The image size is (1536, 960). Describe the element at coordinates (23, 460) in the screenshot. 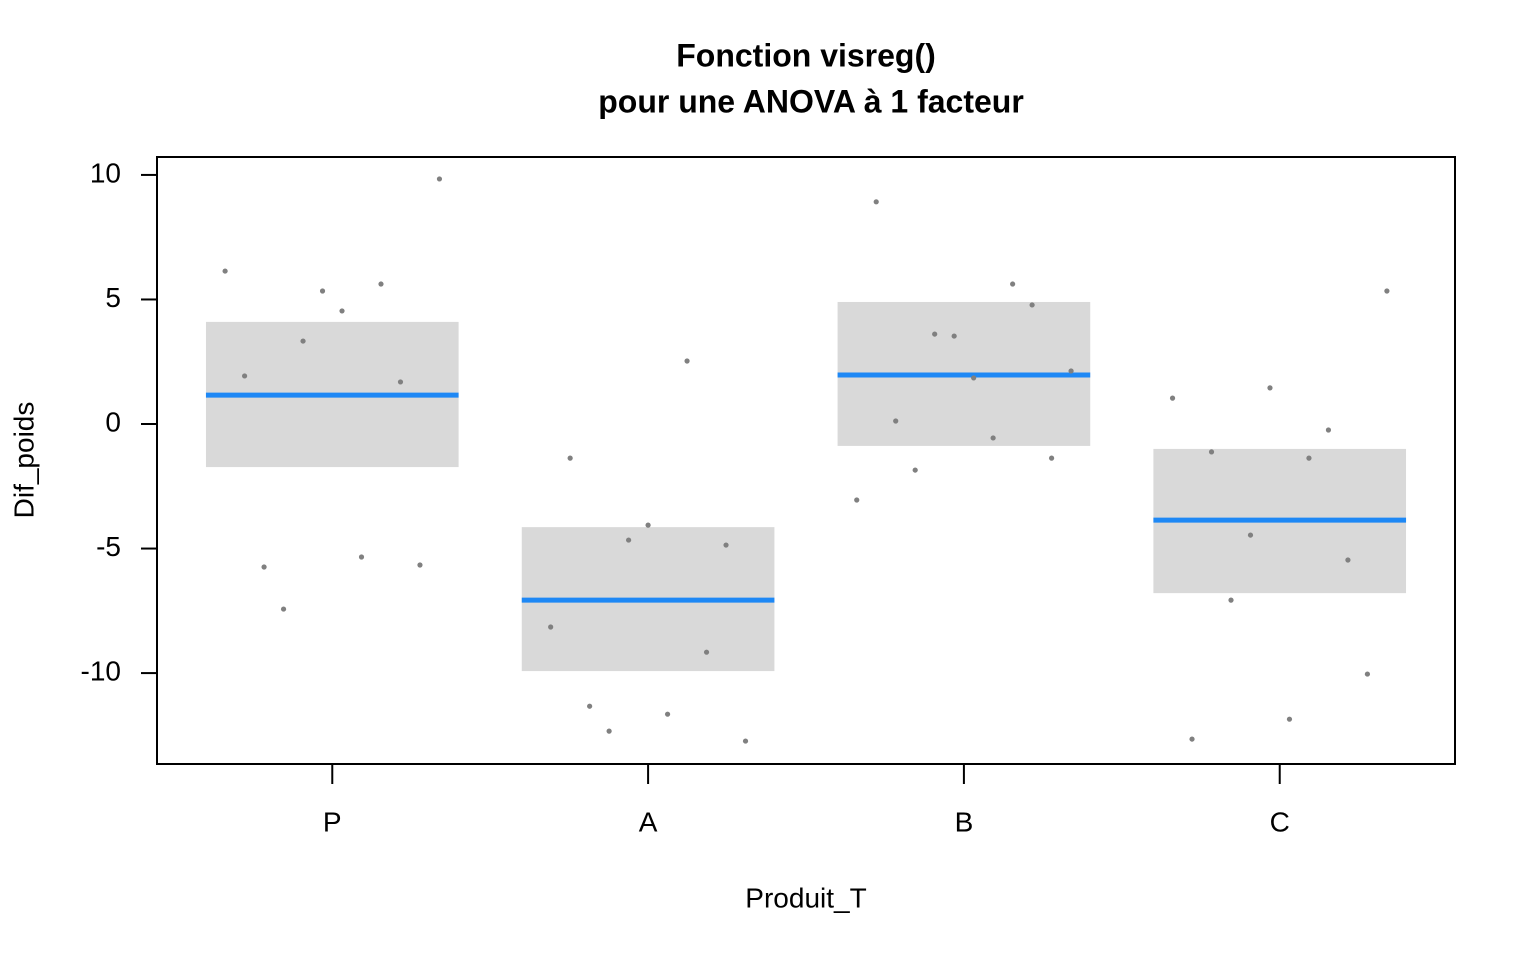

I see `y-axis-label: Dif_poids` at that location.